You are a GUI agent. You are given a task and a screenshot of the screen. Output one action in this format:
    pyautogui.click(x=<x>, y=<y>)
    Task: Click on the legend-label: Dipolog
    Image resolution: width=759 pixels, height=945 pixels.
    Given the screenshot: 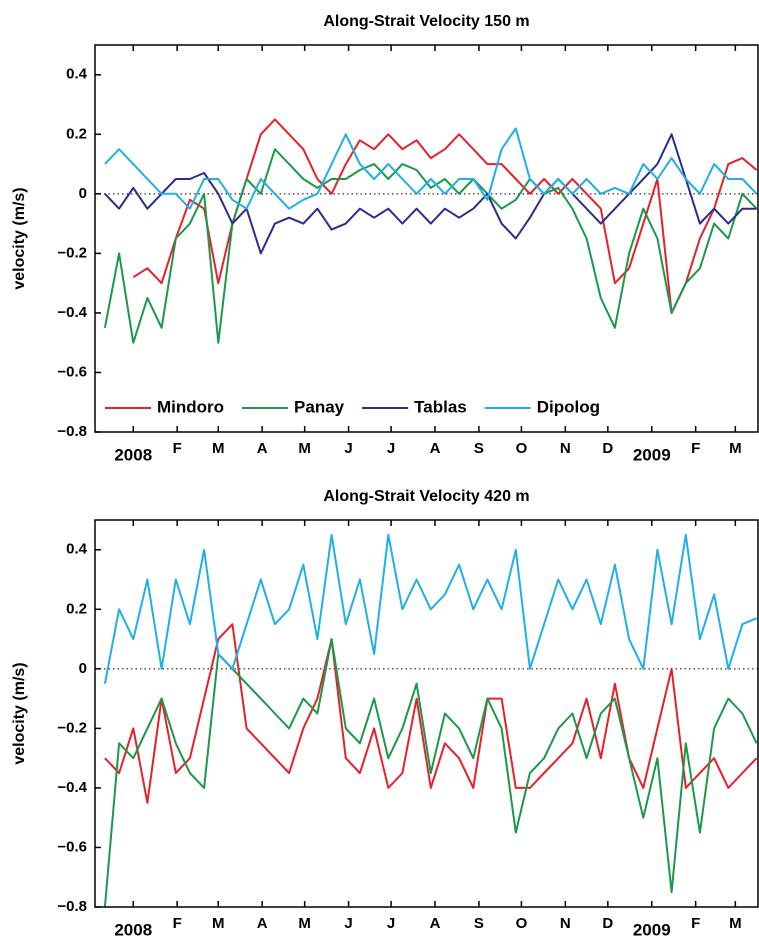 What is the action you would take?
    pyautogui.click(x=568, y=406)
    